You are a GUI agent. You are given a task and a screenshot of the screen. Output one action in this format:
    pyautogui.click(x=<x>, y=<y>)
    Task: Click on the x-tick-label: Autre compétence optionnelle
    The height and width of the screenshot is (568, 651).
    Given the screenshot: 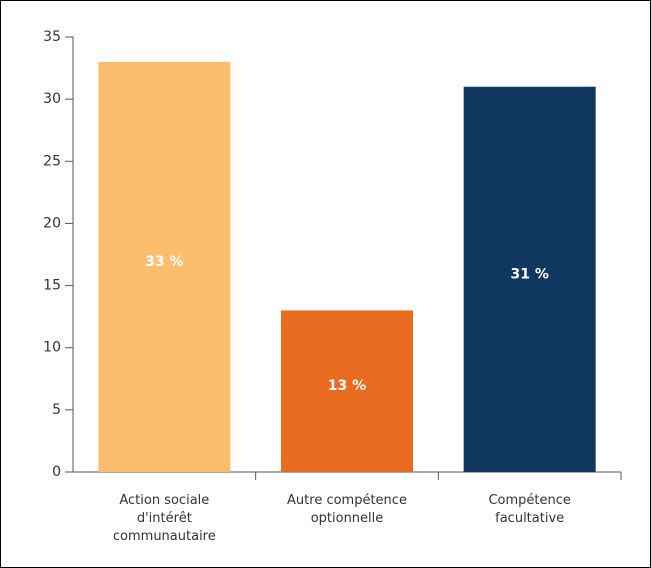 What is the action you would take?
    pyautogui.click(x=347, y=509)
    